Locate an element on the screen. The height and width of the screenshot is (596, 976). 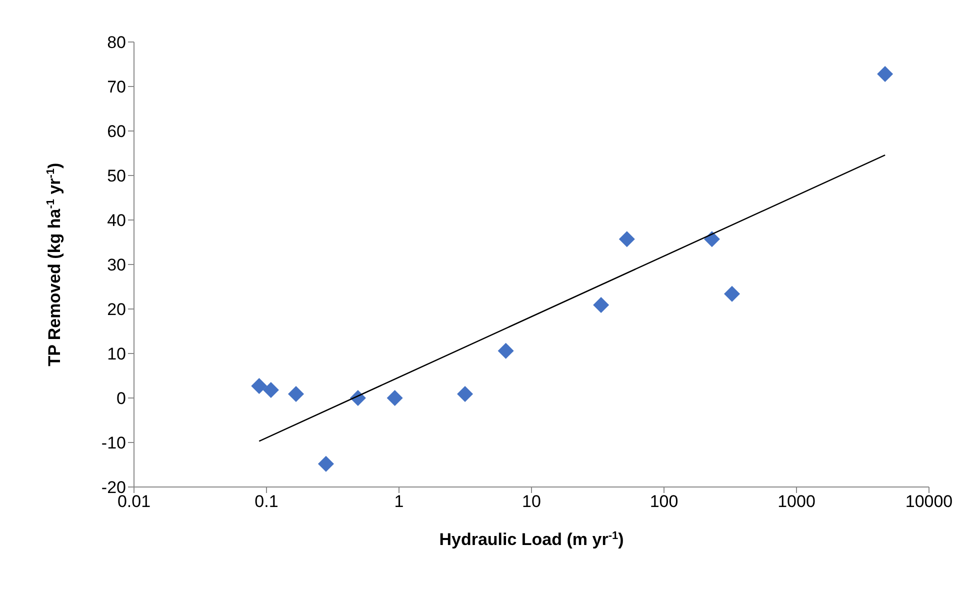
y-tick-label: -10 is located at coordinates (113, 443).